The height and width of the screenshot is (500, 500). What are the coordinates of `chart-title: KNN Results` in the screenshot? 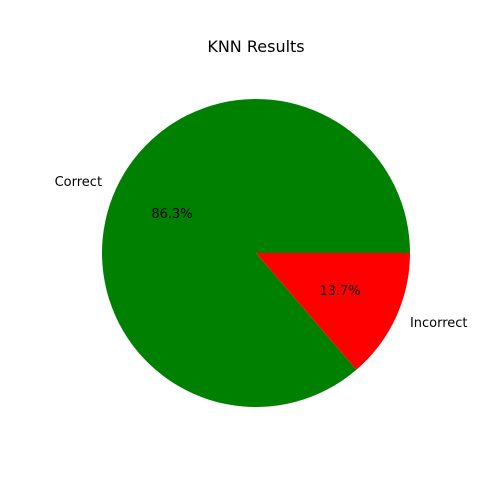 It's located at (255, 46).